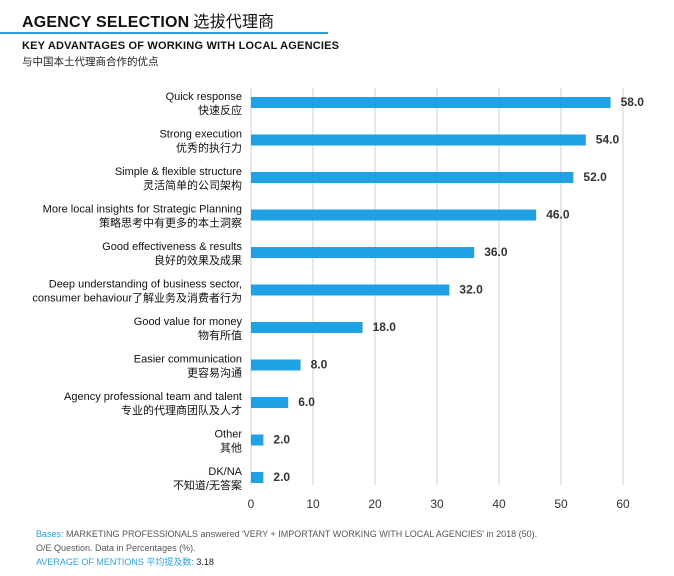 The width and height of the screenshot is (674, 576). Describe the element at coordinates (499, 504) in the screenshot. I see `x-tick-label: 40` at that location.